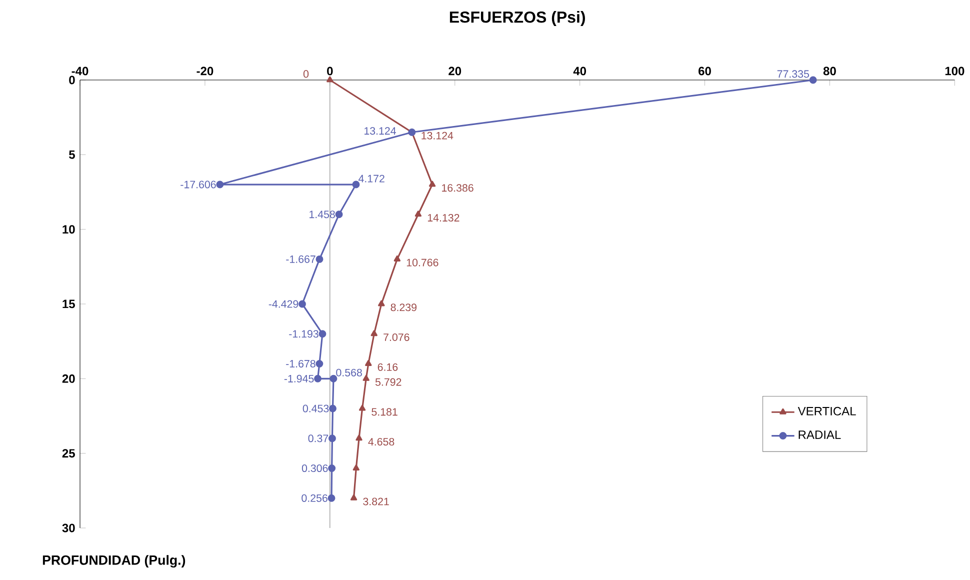 The image size is (970, 580). What do you see at coordinates (397, 337) in the screenshot?
I see `data-label: 7.076` at bounding box center [397, 337].